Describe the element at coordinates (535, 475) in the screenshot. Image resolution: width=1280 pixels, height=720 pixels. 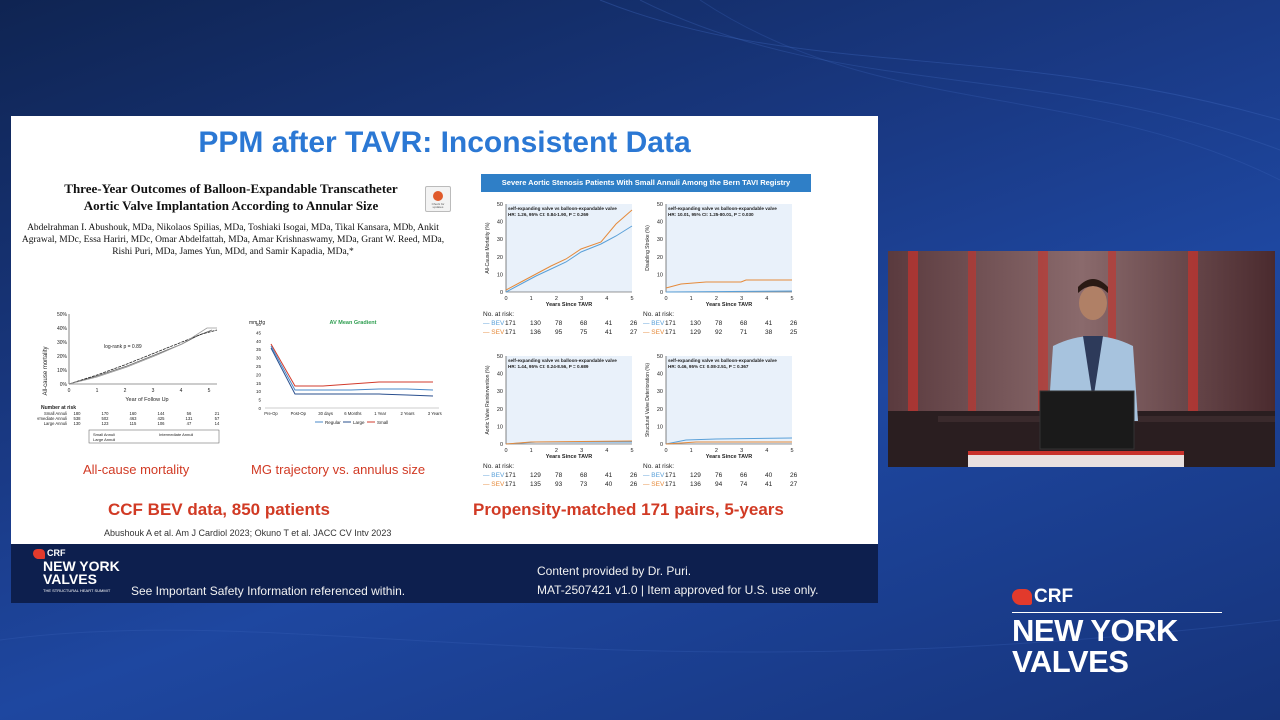
I see `bern-risk-value: 129` at that location.